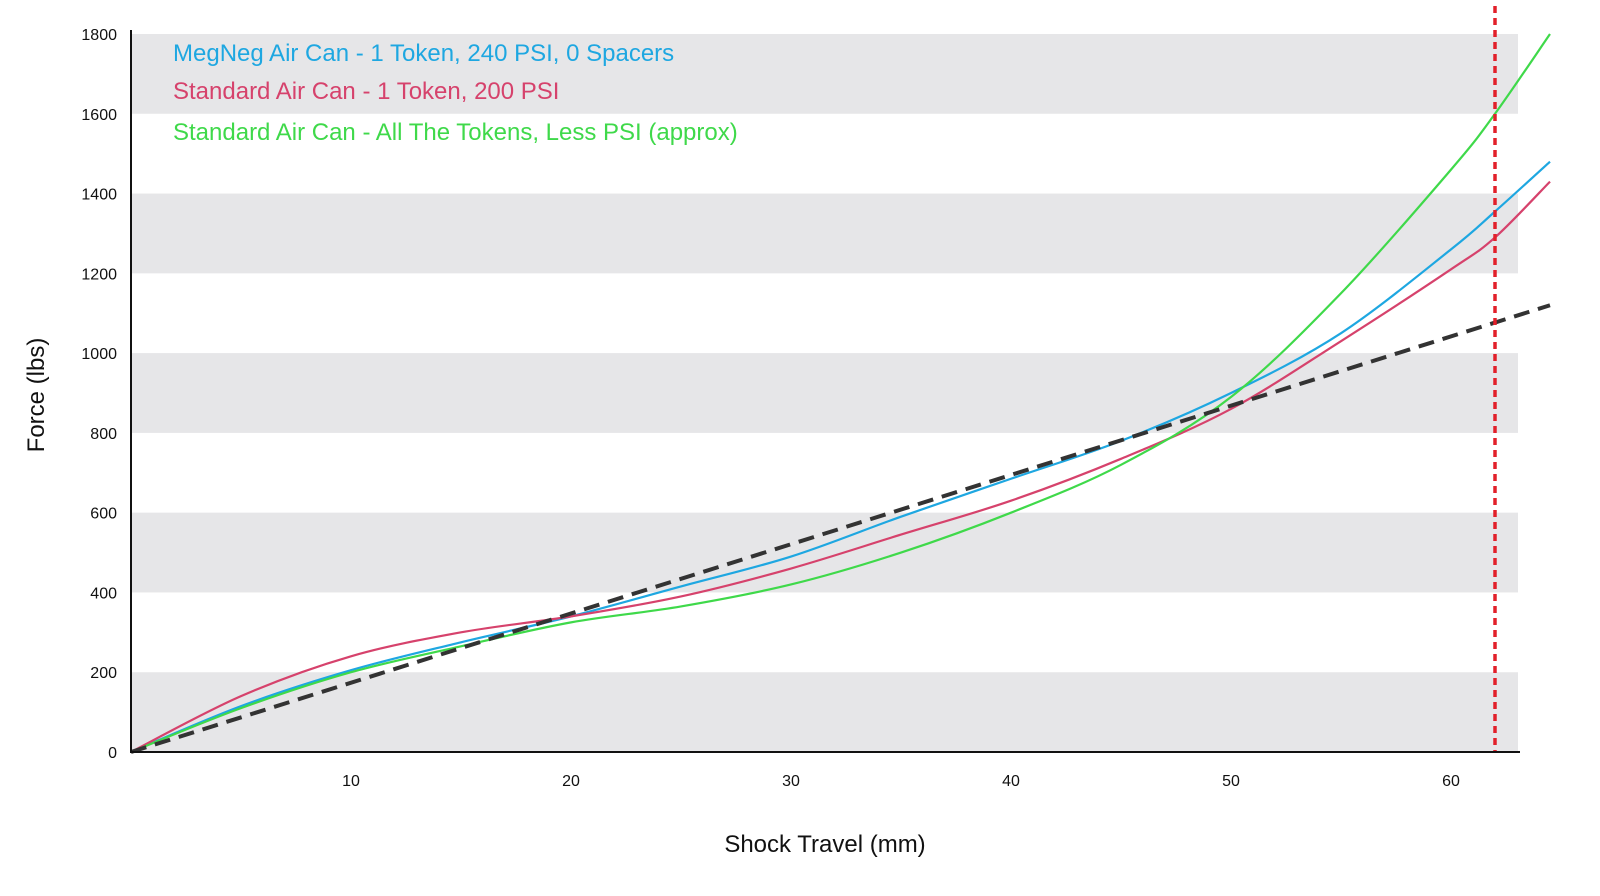 The height and width of the screenshot is (896, 1600). What do you see at coordinates (103, 593) in the screenshot?
I see `y-tick-label: 400` at bounding box center [103, 593].